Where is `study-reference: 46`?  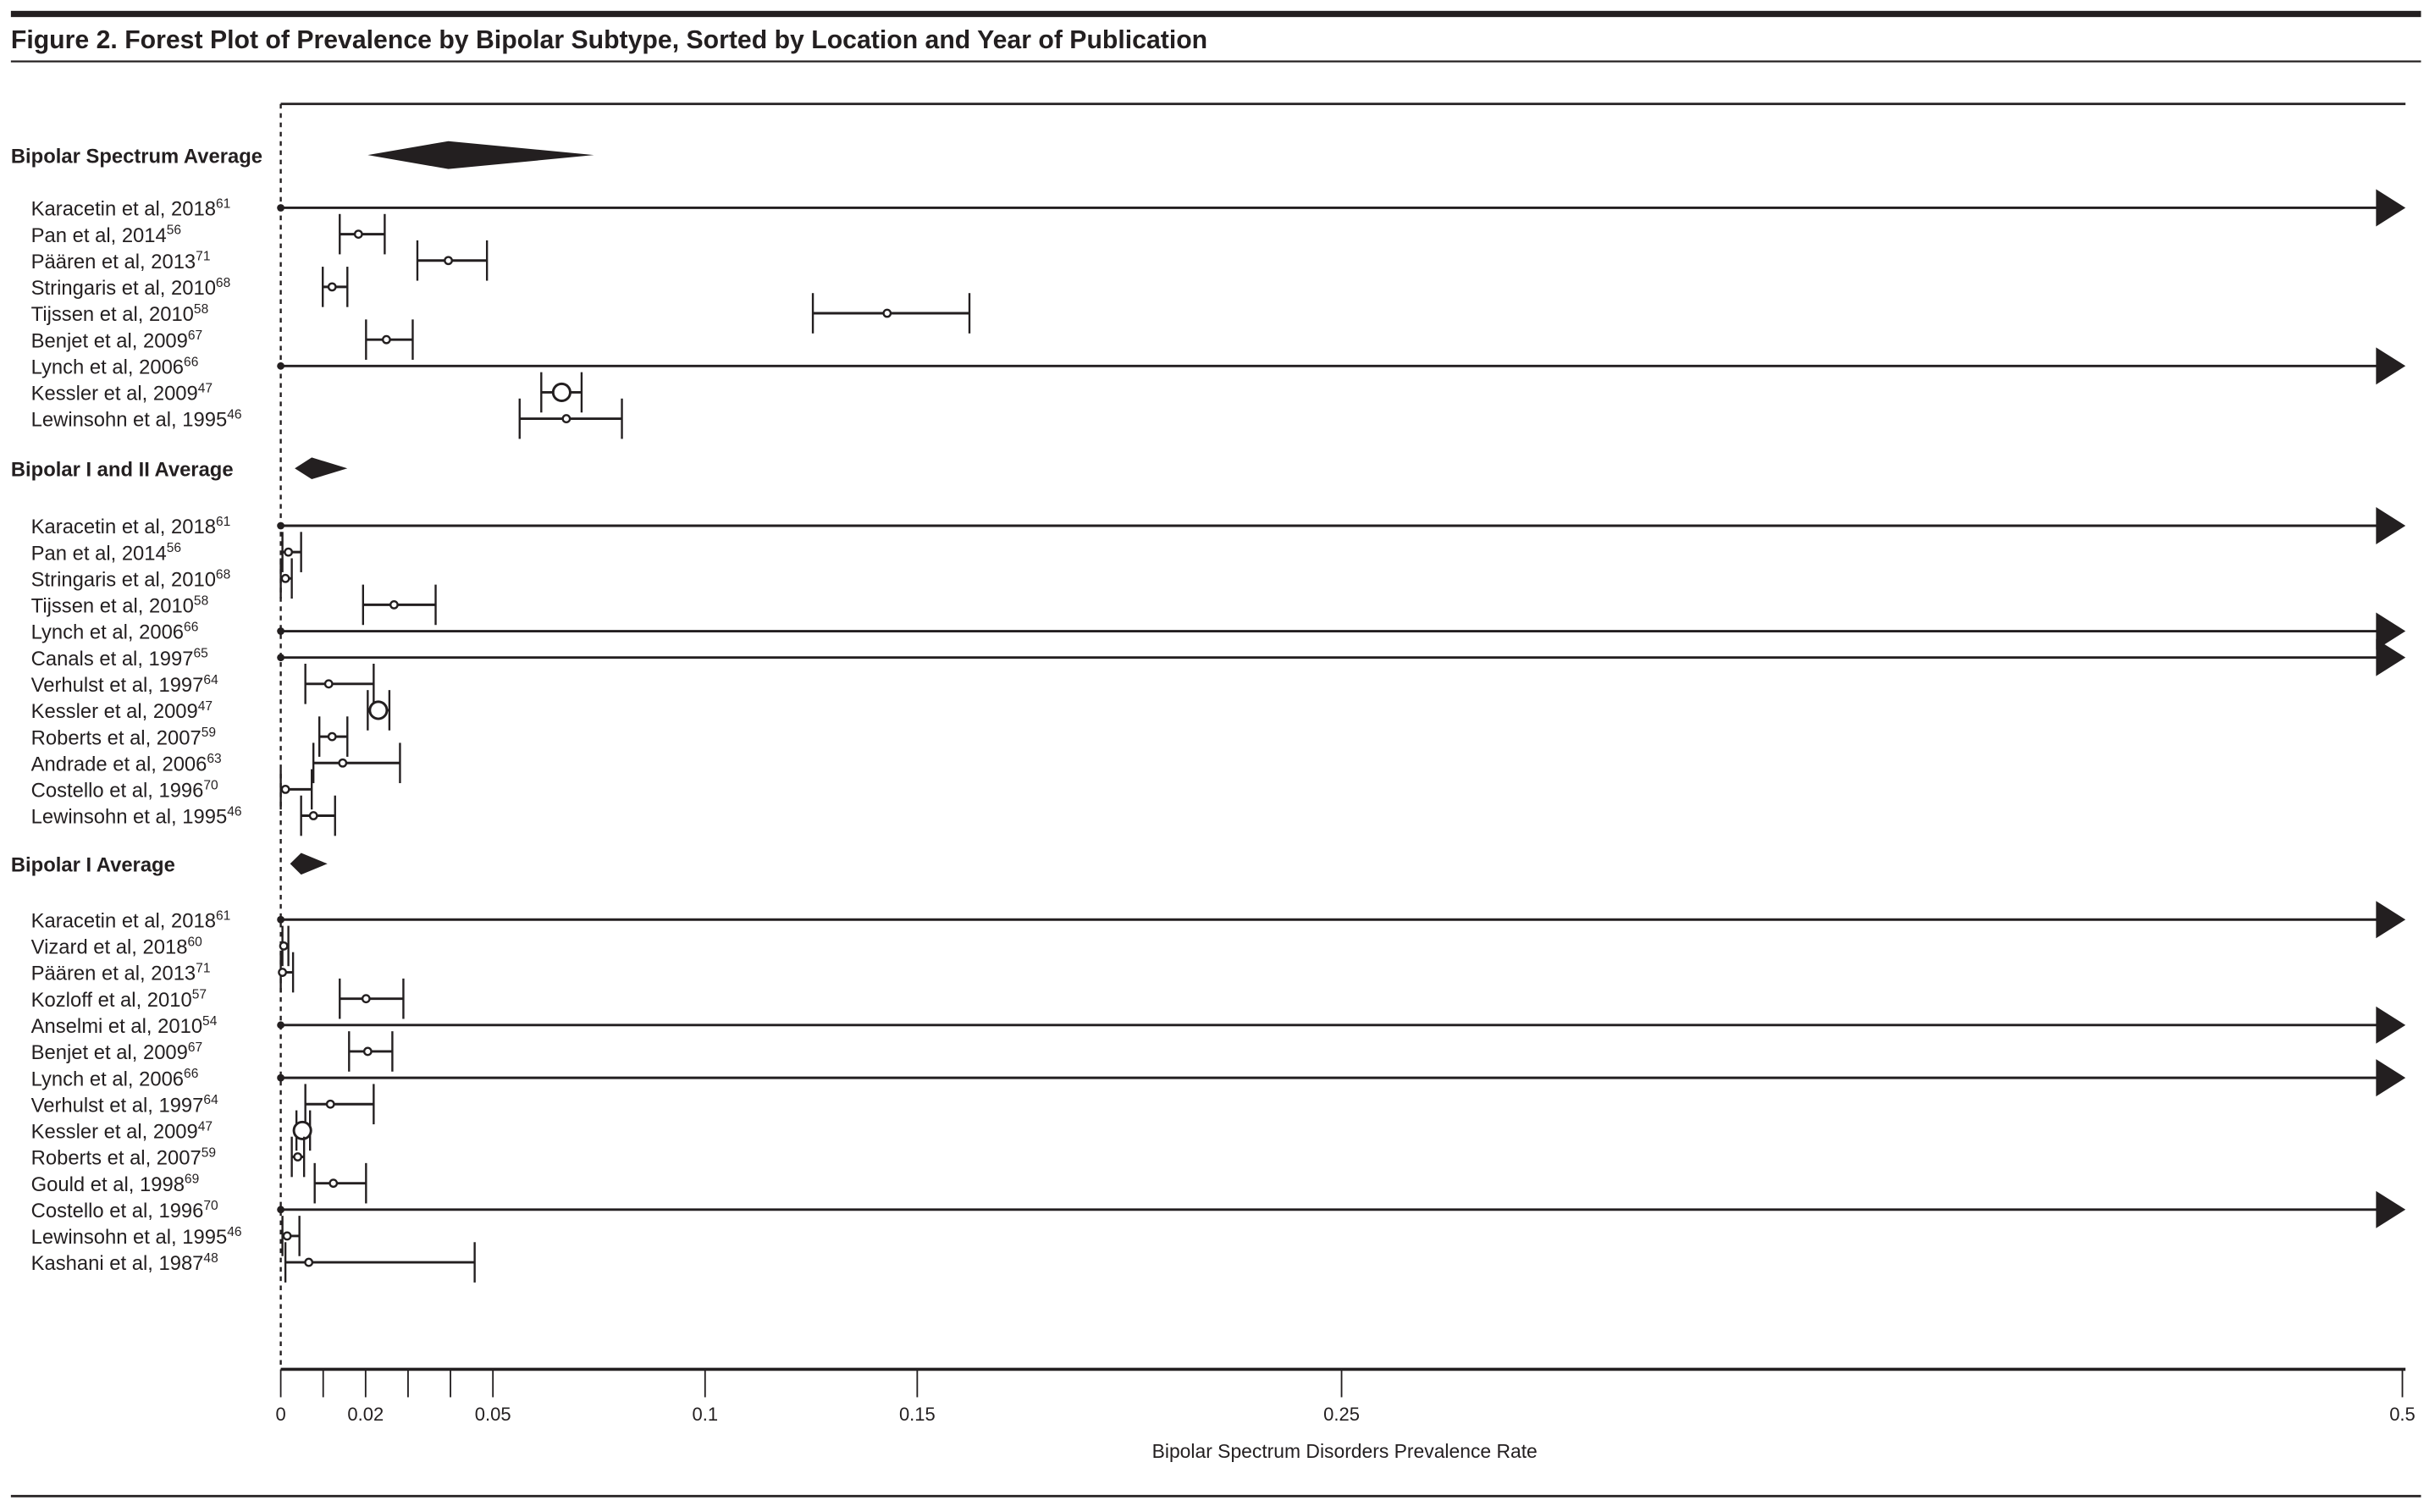 study-reference: 46 is located at coordinates (234, 415).